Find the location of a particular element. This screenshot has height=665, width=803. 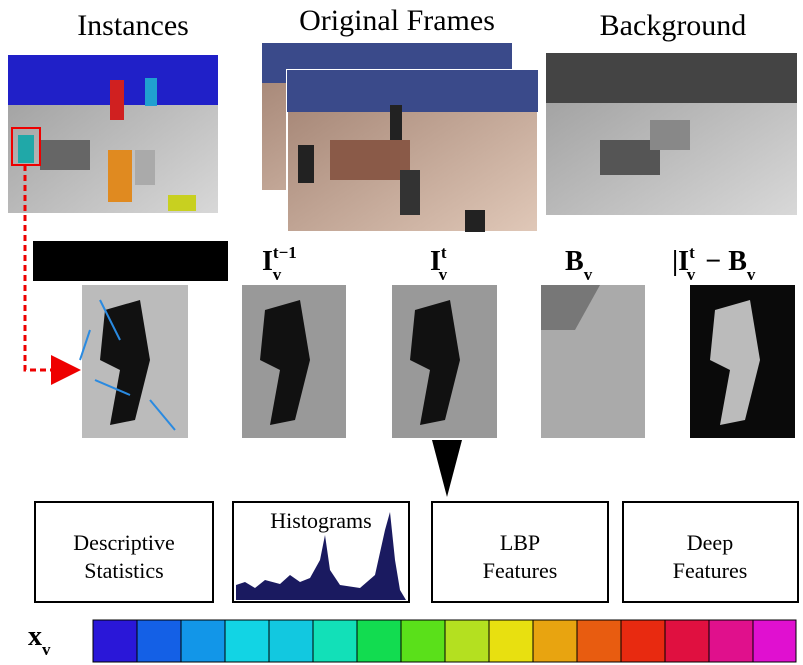

math-sup: t−1 is located at coordinates (285, 252).